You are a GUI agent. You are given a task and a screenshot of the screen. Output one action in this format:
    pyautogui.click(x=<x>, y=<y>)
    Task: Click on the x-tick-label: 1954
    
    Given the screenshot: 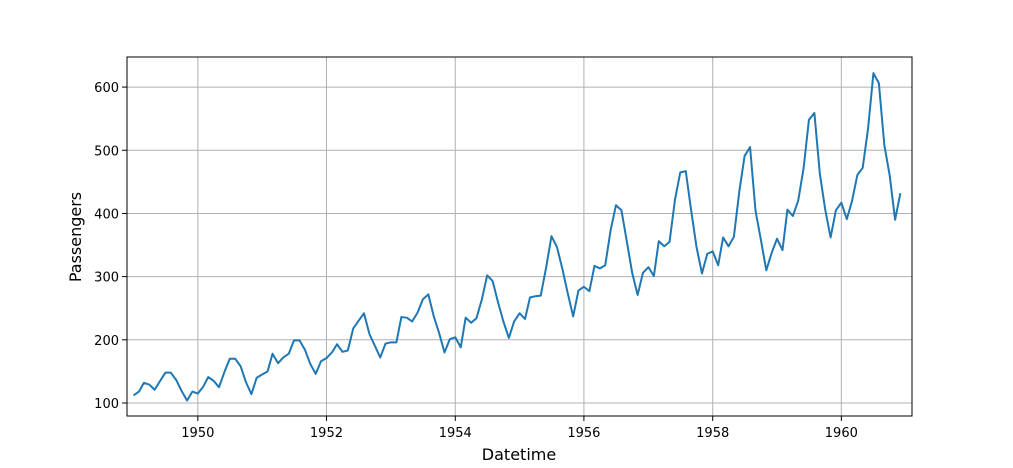 What is the action you would take?
    pyautogui.click(x=455, y=433)
    